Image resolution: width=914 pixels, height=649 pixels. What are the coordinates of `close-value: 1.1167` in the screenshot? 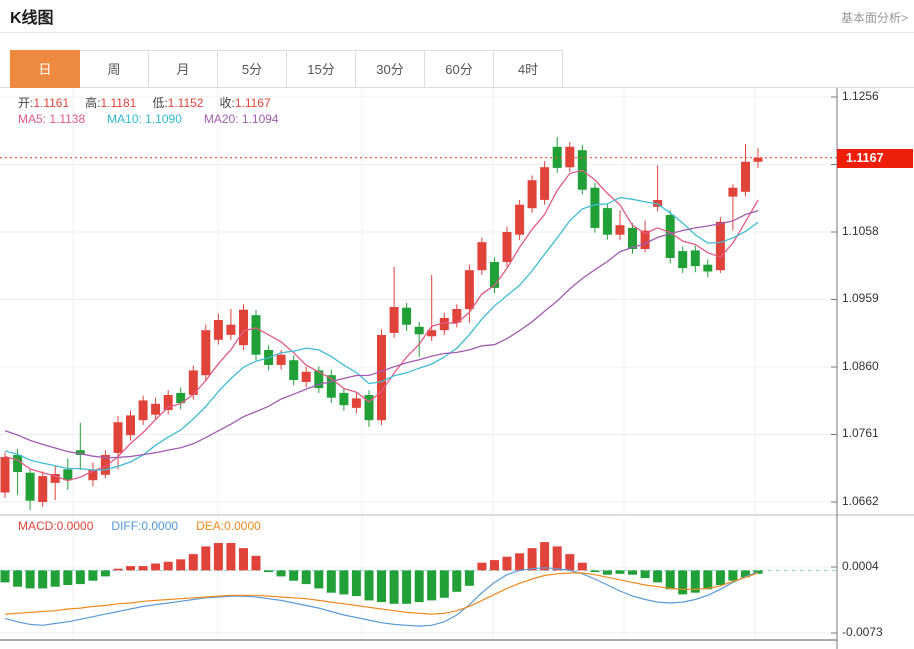 It's located at (252, 103).